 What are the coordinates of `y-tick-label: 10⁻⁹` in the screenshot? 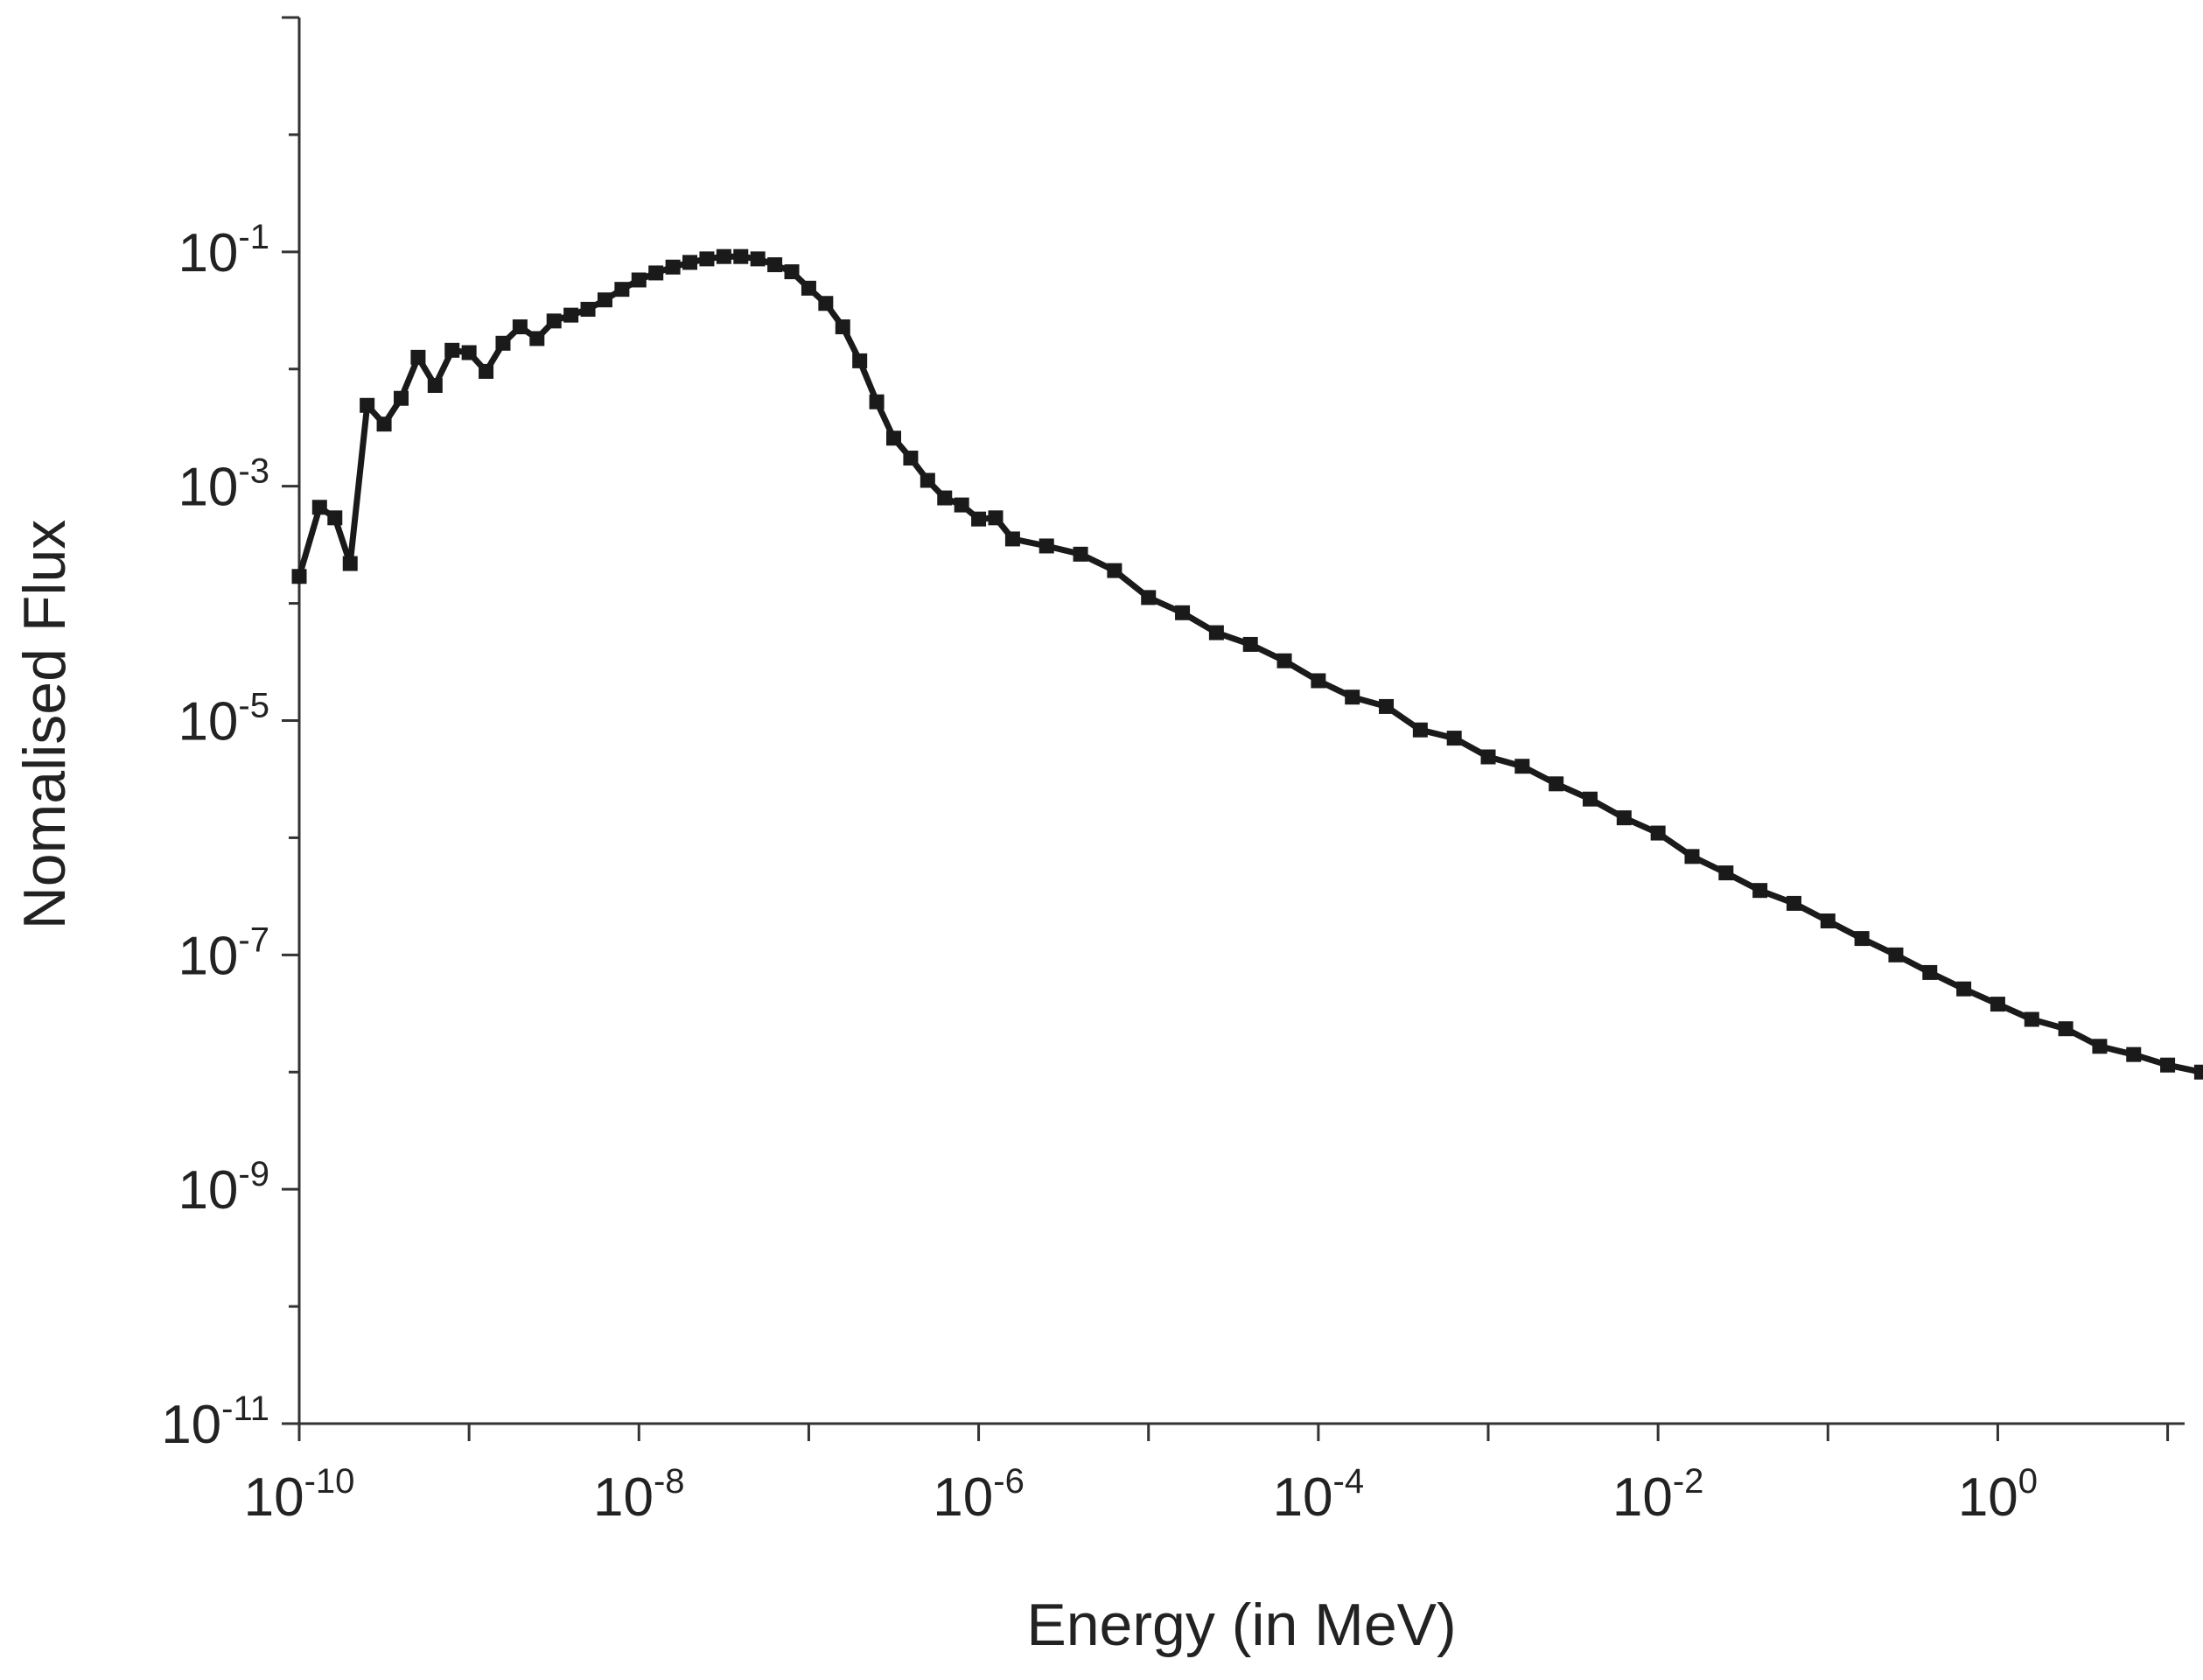 It's located at (223, 1188).